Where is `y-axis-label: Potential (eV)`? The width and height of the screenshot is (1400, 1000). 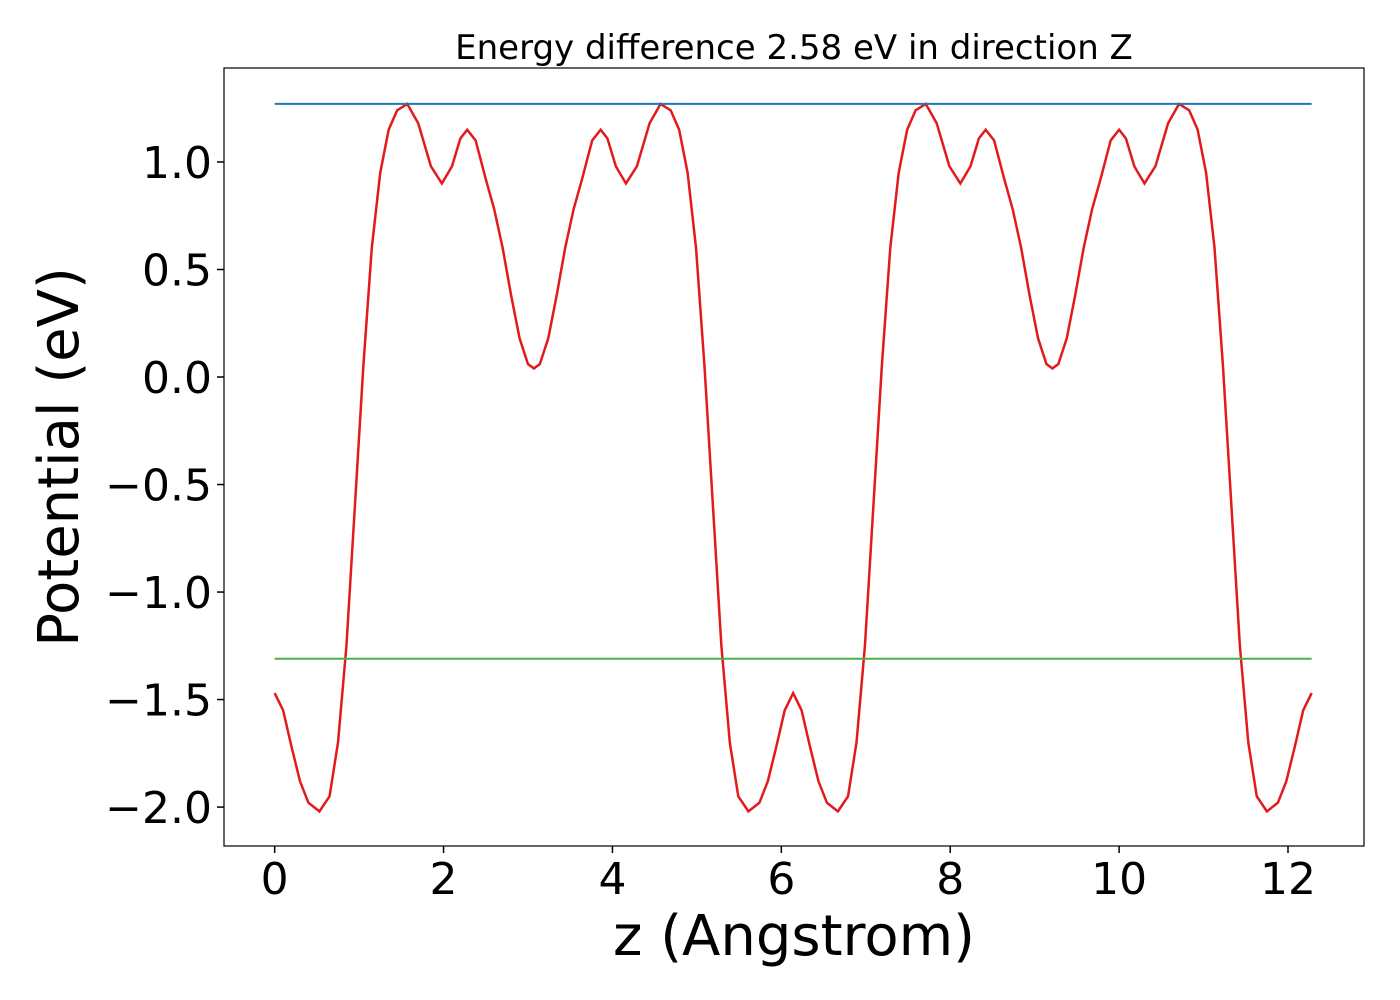 y-axis-label: Potential (eV) is located at coordinates (59, 457).